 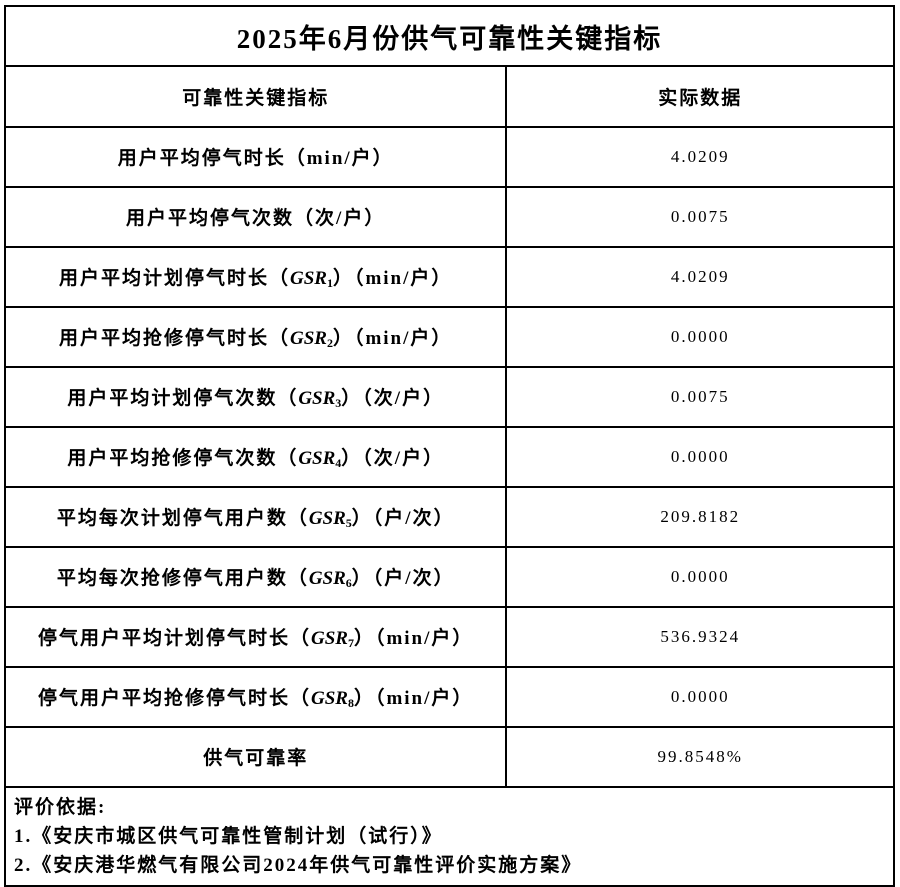 I want to click on evaluation-basis-item-1: 1.《安庆市城区供气可靠性管制计划（试行）》, so click(x=228, y=836).